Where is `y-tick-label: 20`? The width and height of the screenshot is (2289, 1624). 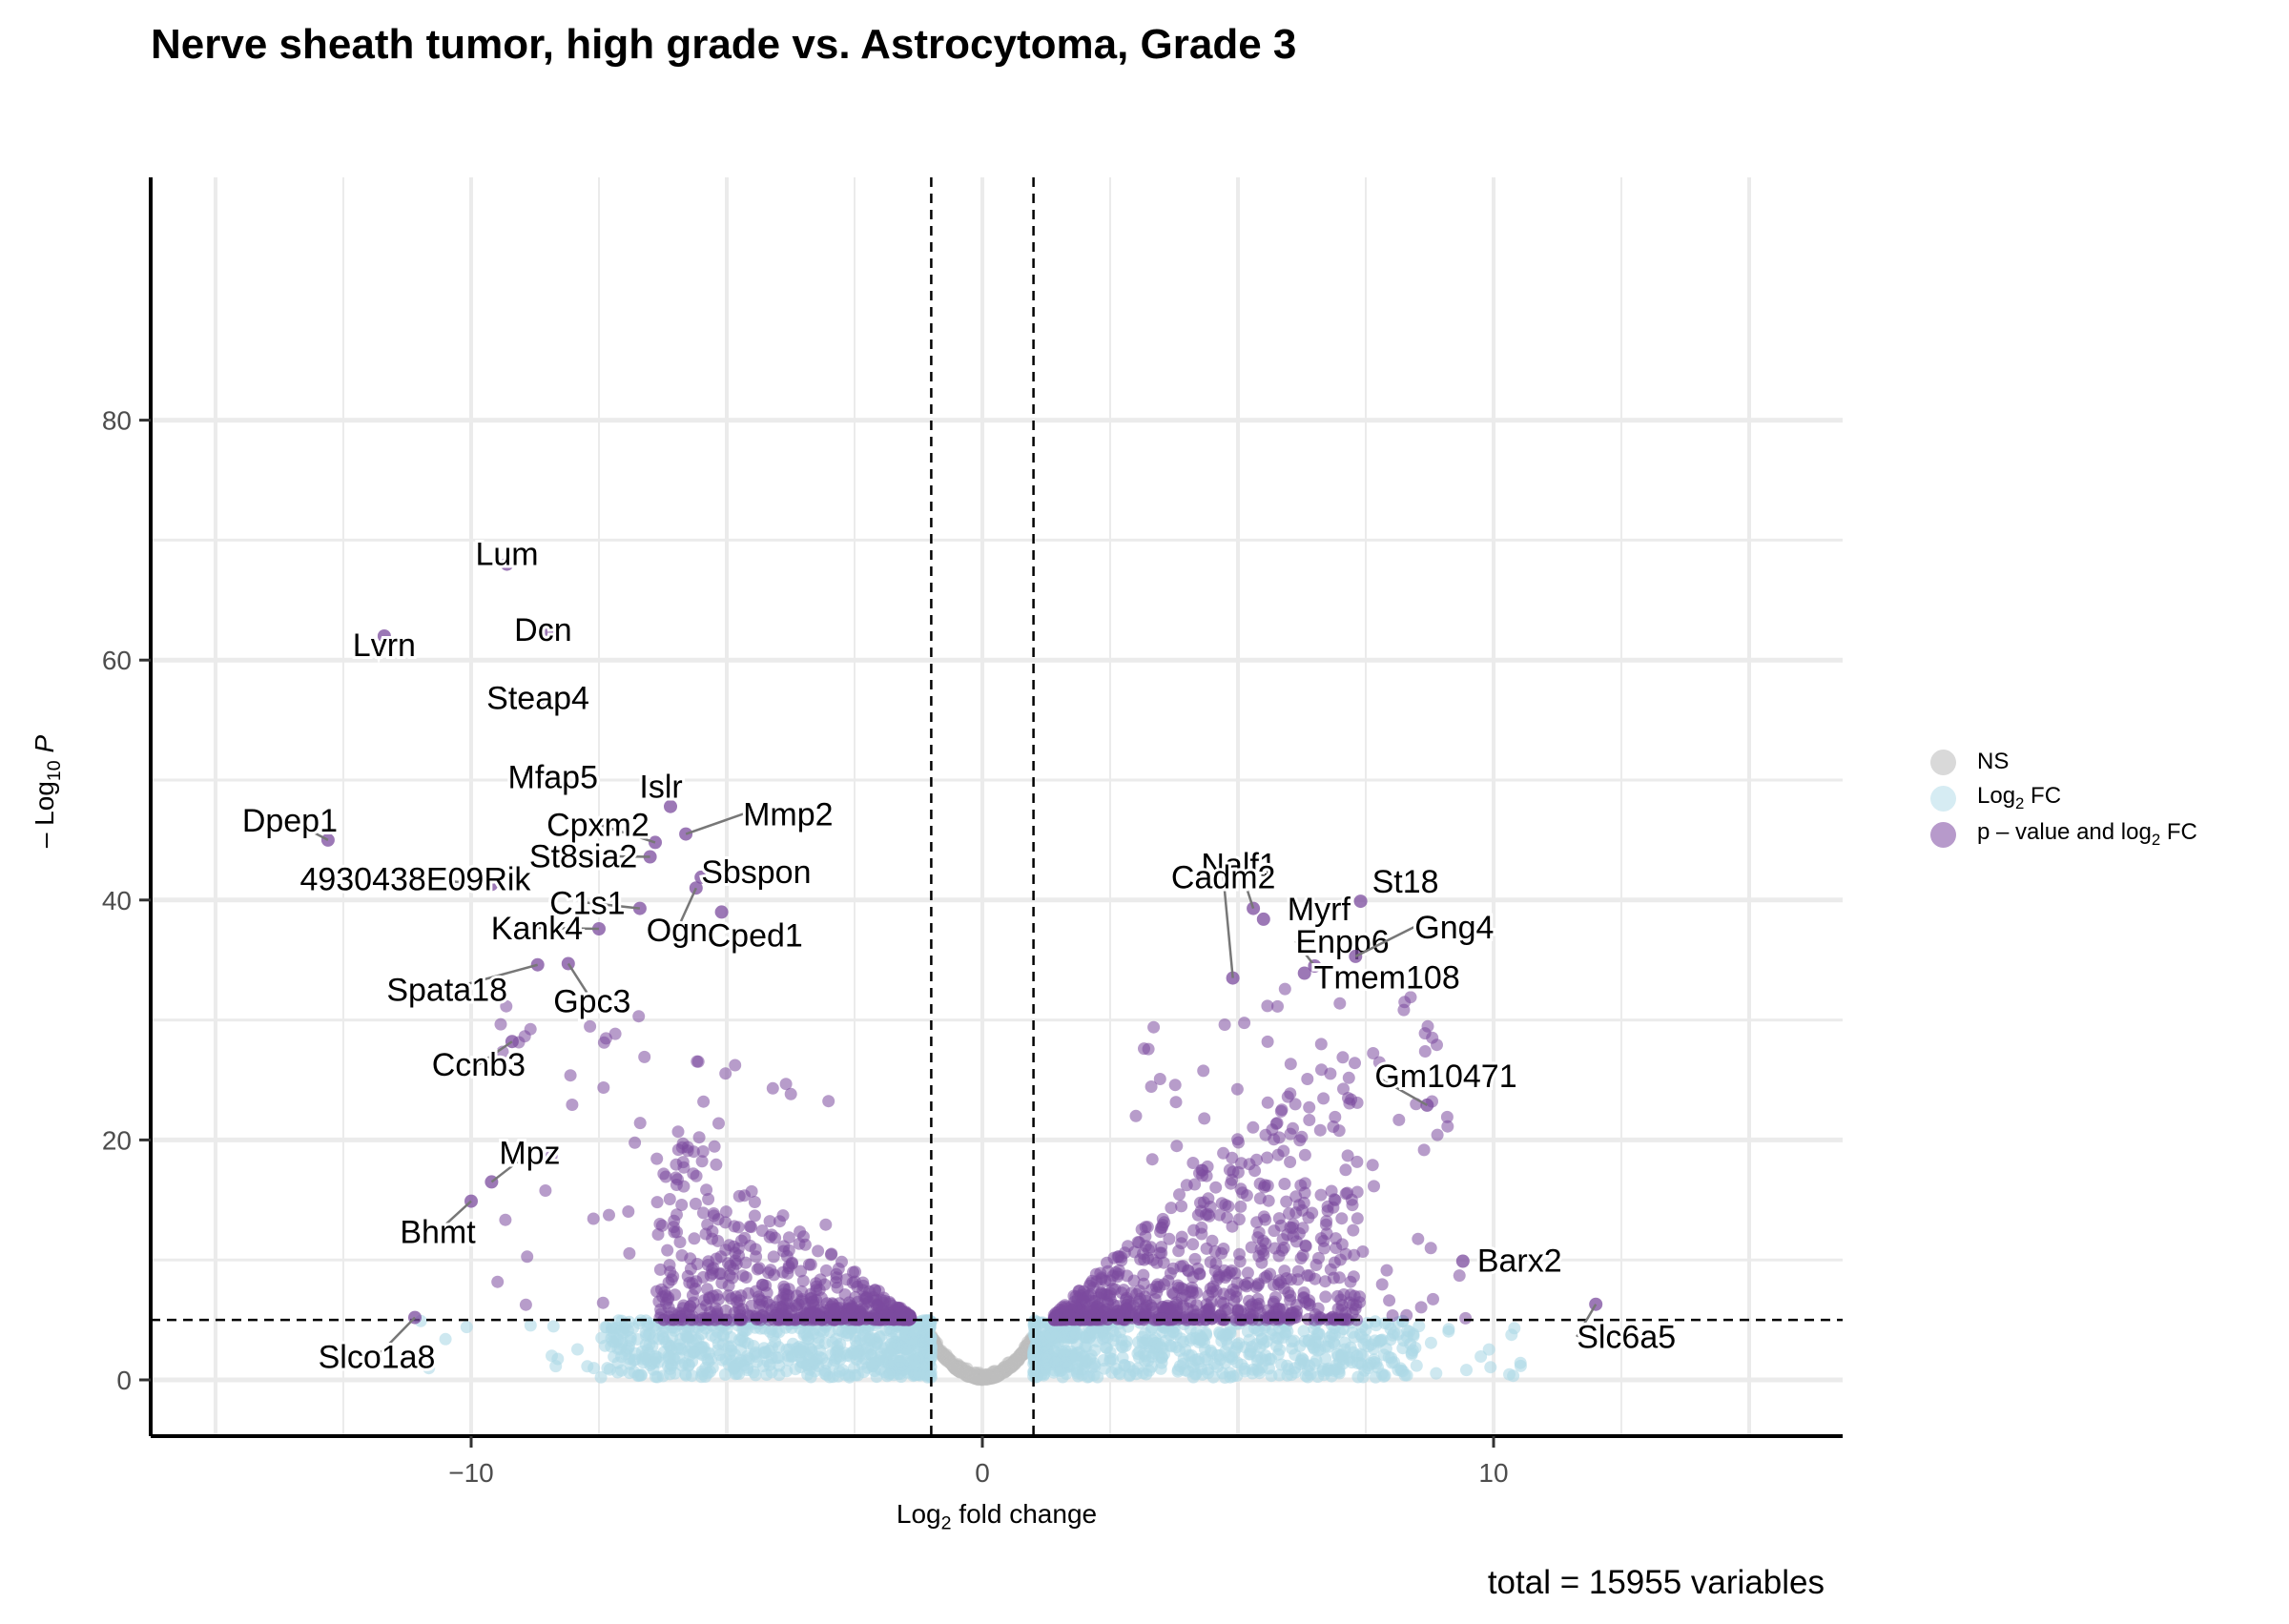
y-tick-label: 20 is located at coordinates (117, 1140).